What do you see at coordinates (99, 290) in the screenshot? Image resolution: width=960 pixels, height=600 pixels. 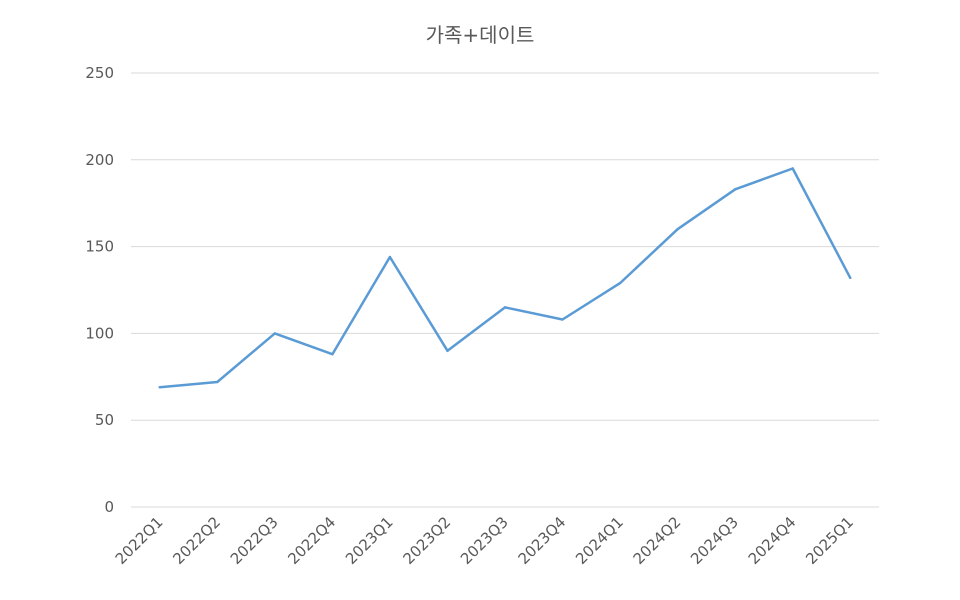 I see `y-axis-ticks: 0 50 100 150 200 250` at bounding box center [99, 290].